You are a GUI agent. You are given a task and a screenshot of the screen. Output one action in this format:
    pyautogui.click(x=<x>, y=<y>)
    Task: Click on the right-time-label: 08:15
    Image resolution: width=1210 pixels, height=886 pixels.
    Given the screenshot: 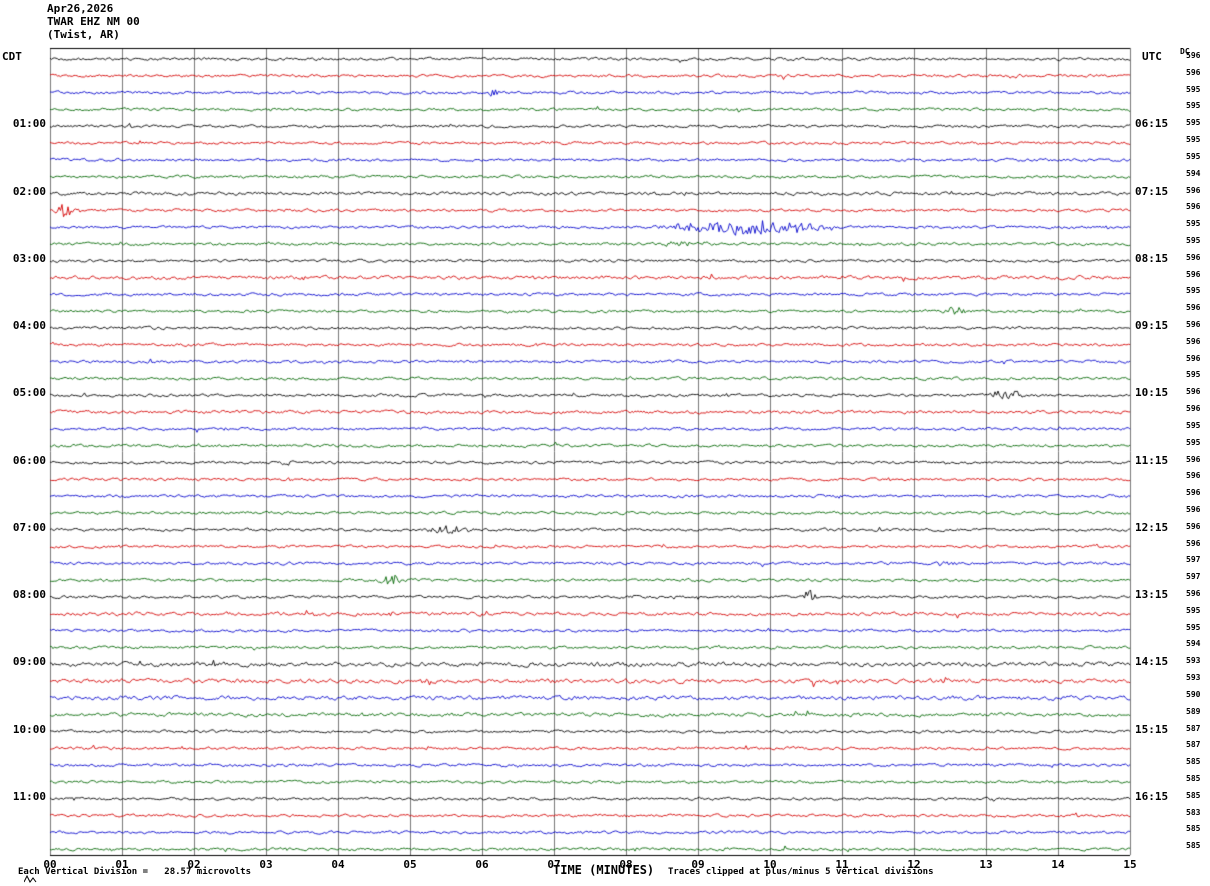 What is the action you would take?
    pyautogui.click(x=1152, y=258)
    